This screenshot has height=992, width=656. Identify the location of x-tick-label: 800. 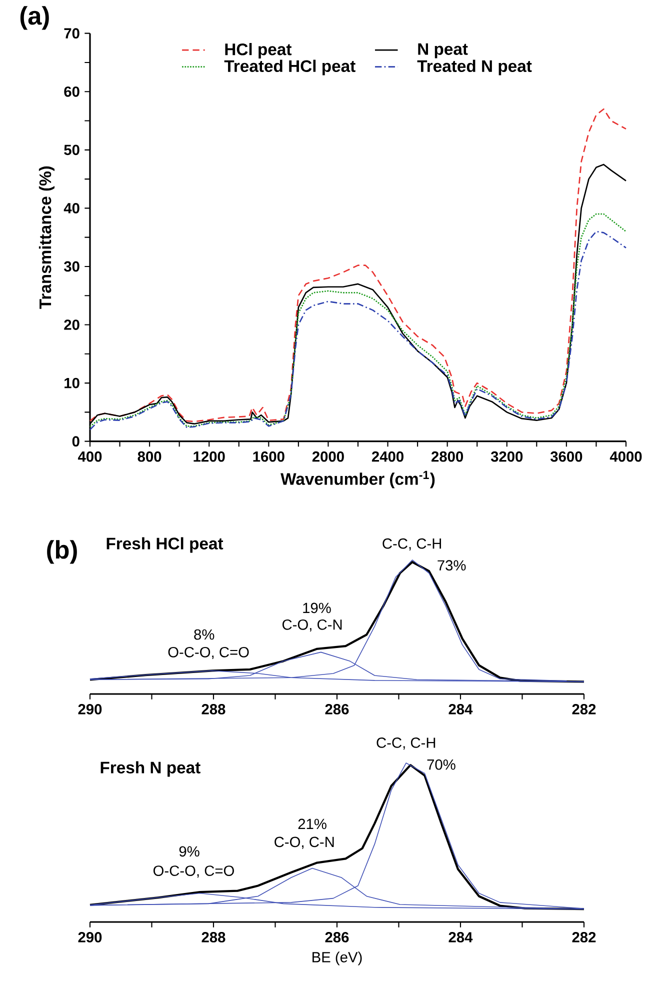
(150, 456).